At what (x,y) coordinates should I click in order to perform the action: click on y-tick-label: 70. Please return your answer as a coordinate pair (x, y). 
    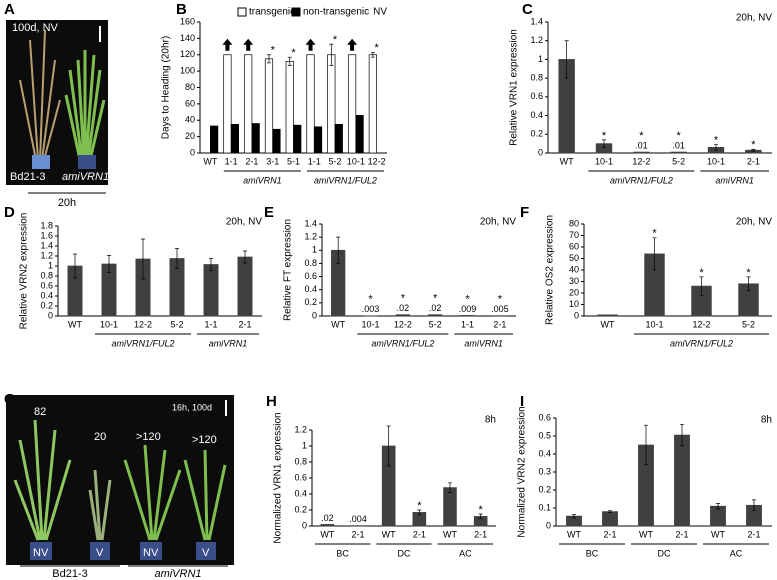
    Looking at the image, I should click on (574, 235).